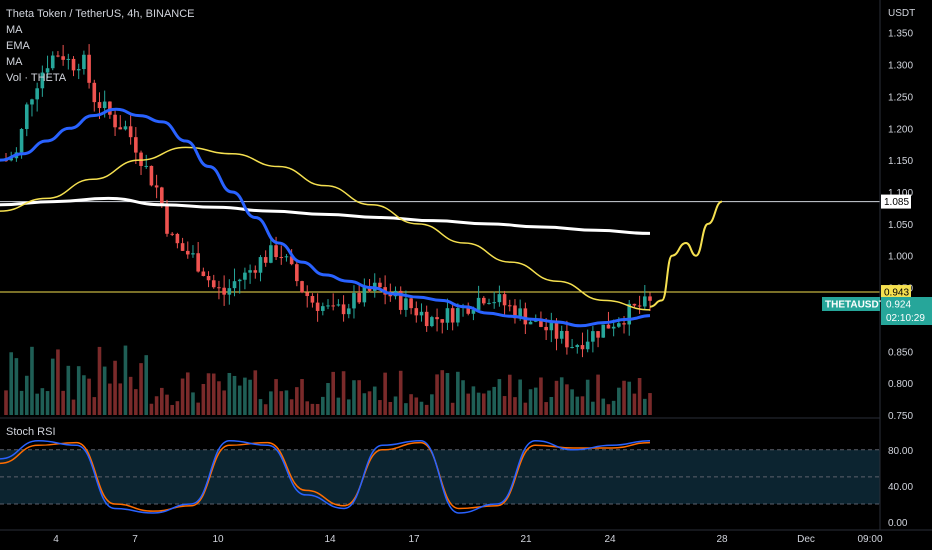 The width and height of the screenshot is (932, 550). I want to click on time-axis-label: 09:00, so click(869, 539).